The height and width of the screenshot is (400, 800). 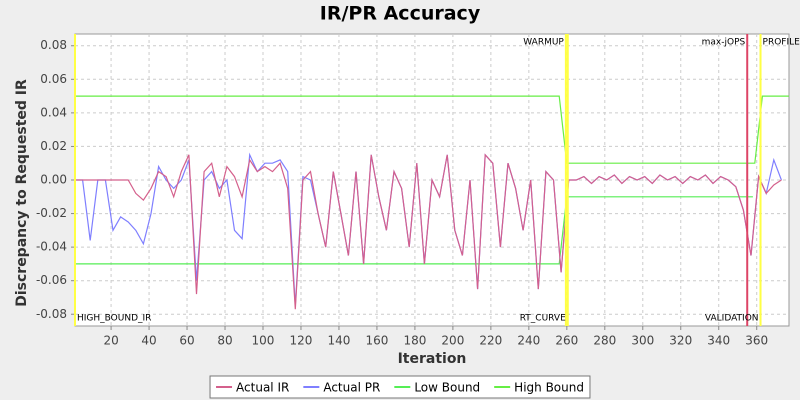 I want to click on x-axis-label: Iteration, so click(x=432, y=359).